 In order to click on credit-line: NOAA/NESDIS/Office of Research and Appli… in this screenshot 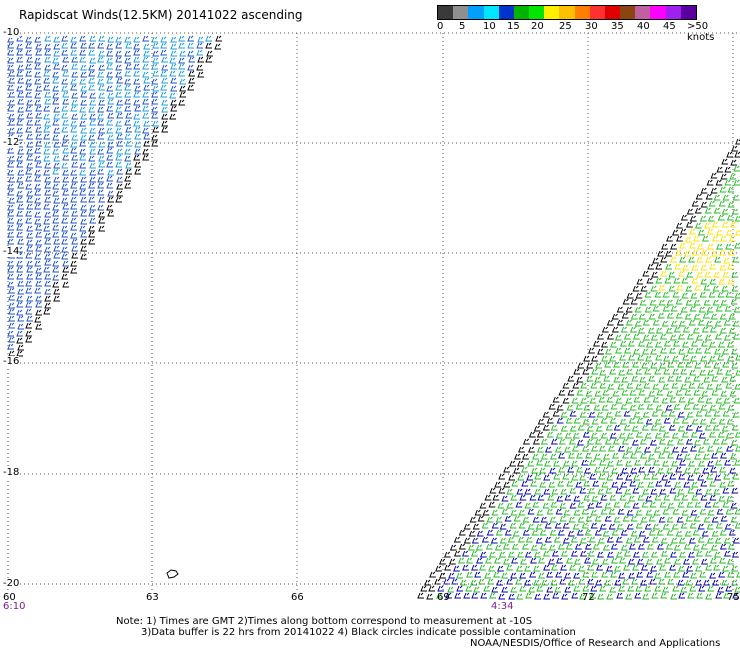, I will do `click(595, 643)`.